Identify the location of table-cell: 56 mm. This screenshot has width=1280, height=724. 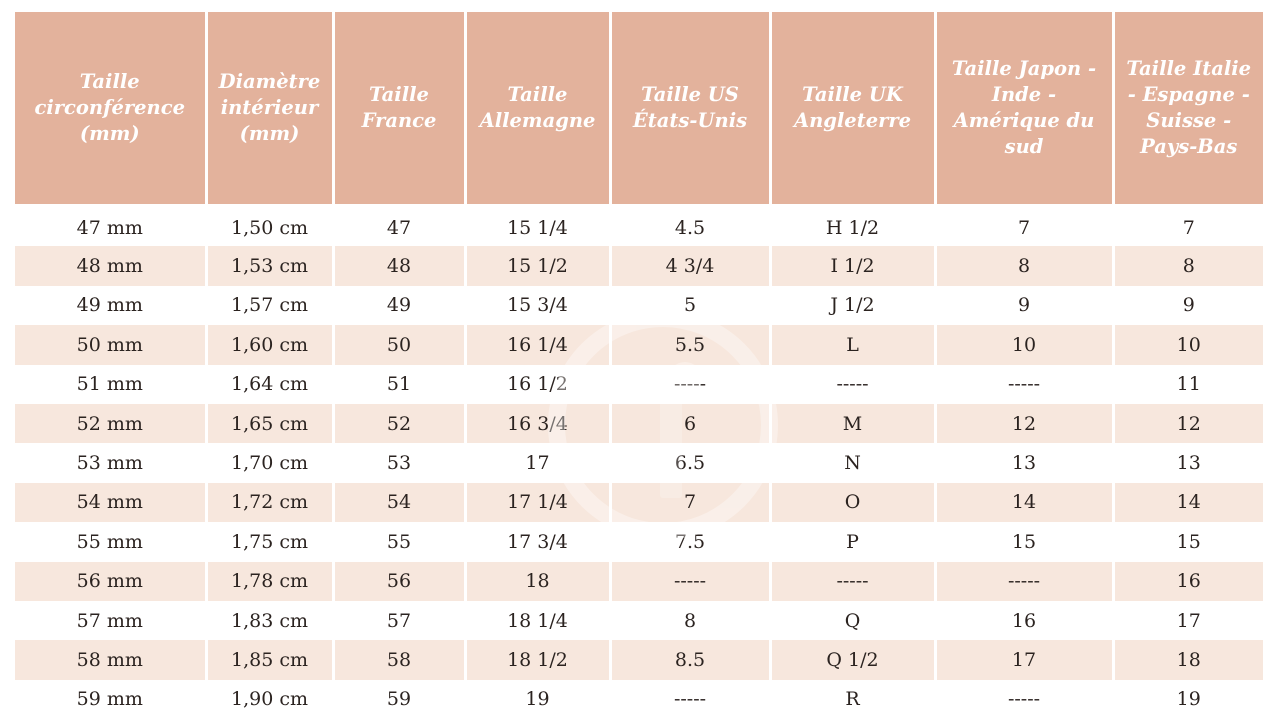
(111, 581).